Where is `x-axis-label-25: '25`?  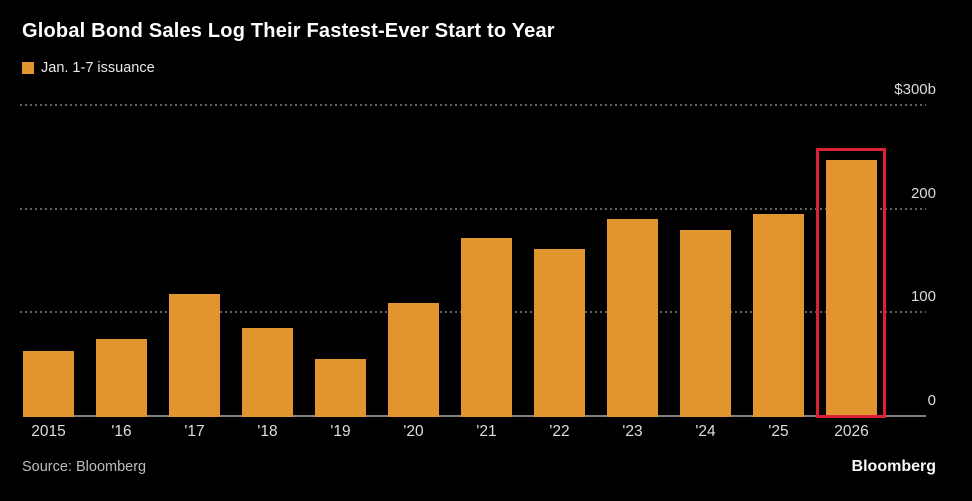 x-axis-label-25: '25 is located at coordinates (778, 431).